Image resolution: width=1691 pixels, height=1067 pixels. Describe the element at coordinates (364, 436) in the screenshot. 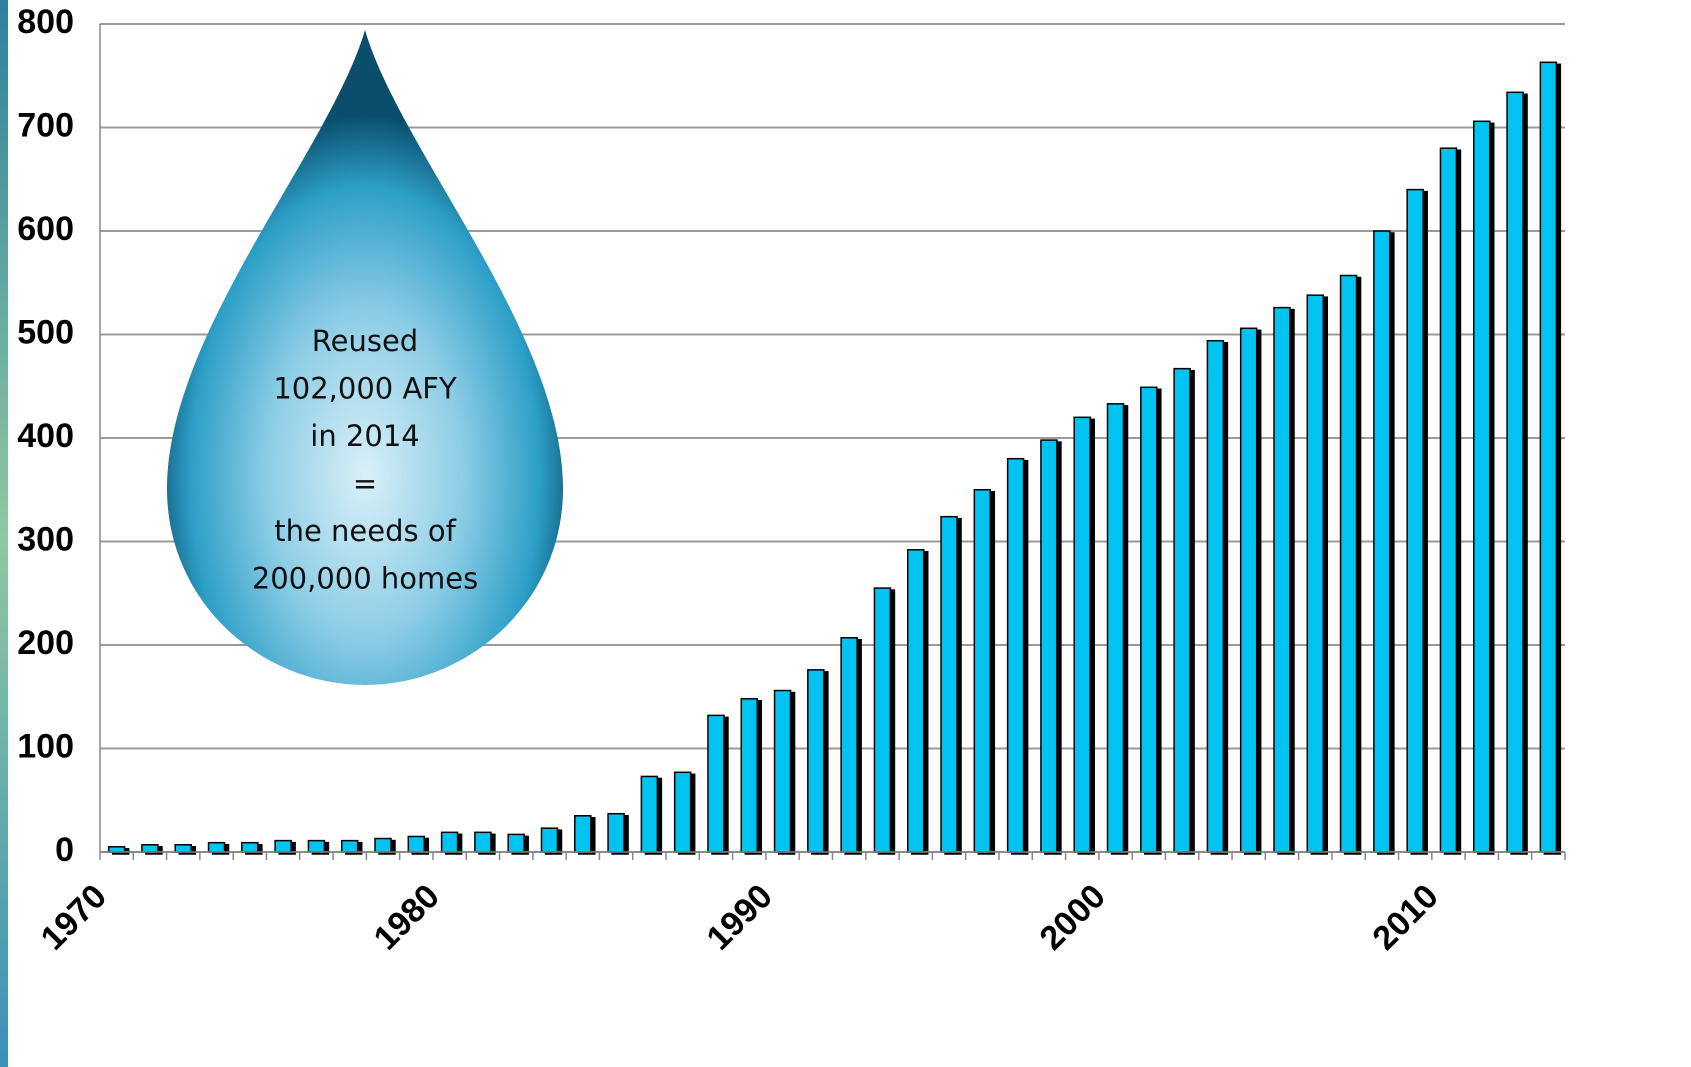

I see `annotation-line: in 2014` at that location.